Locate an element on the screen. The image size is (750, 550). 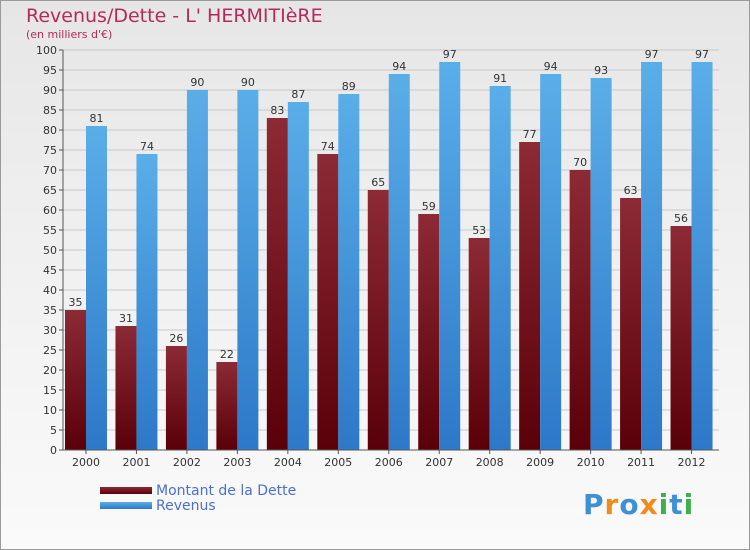
y-tick-label: 100 is located at coordinates (46, 50).